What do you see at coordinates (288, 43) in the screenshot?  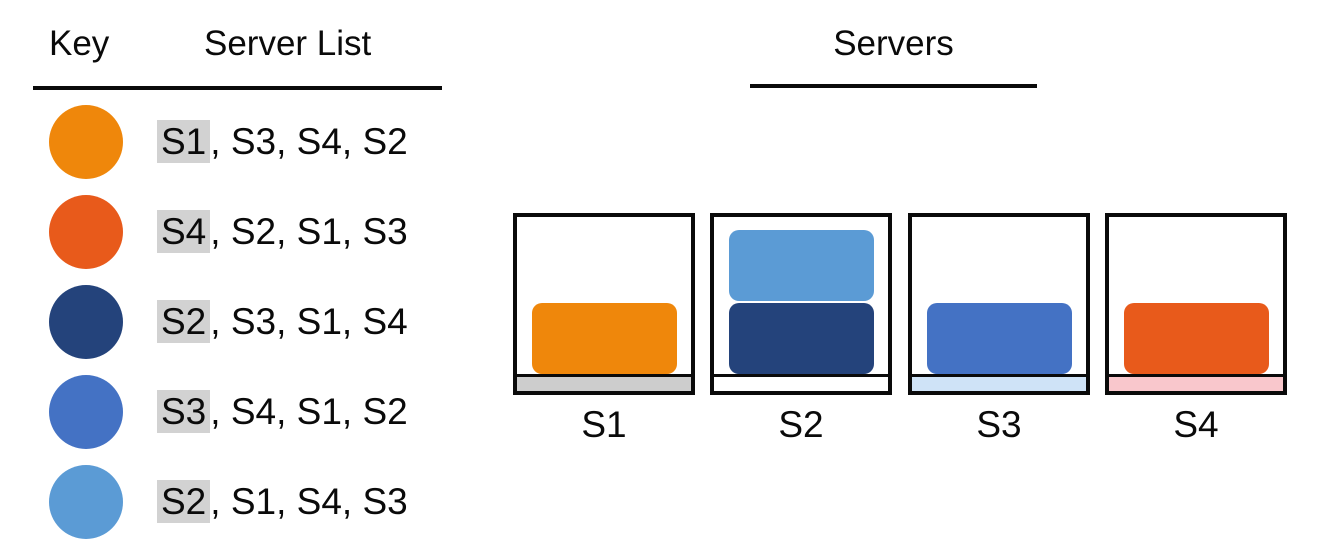 I see `server-list-header: Server List` at bounding box center [288, 43].